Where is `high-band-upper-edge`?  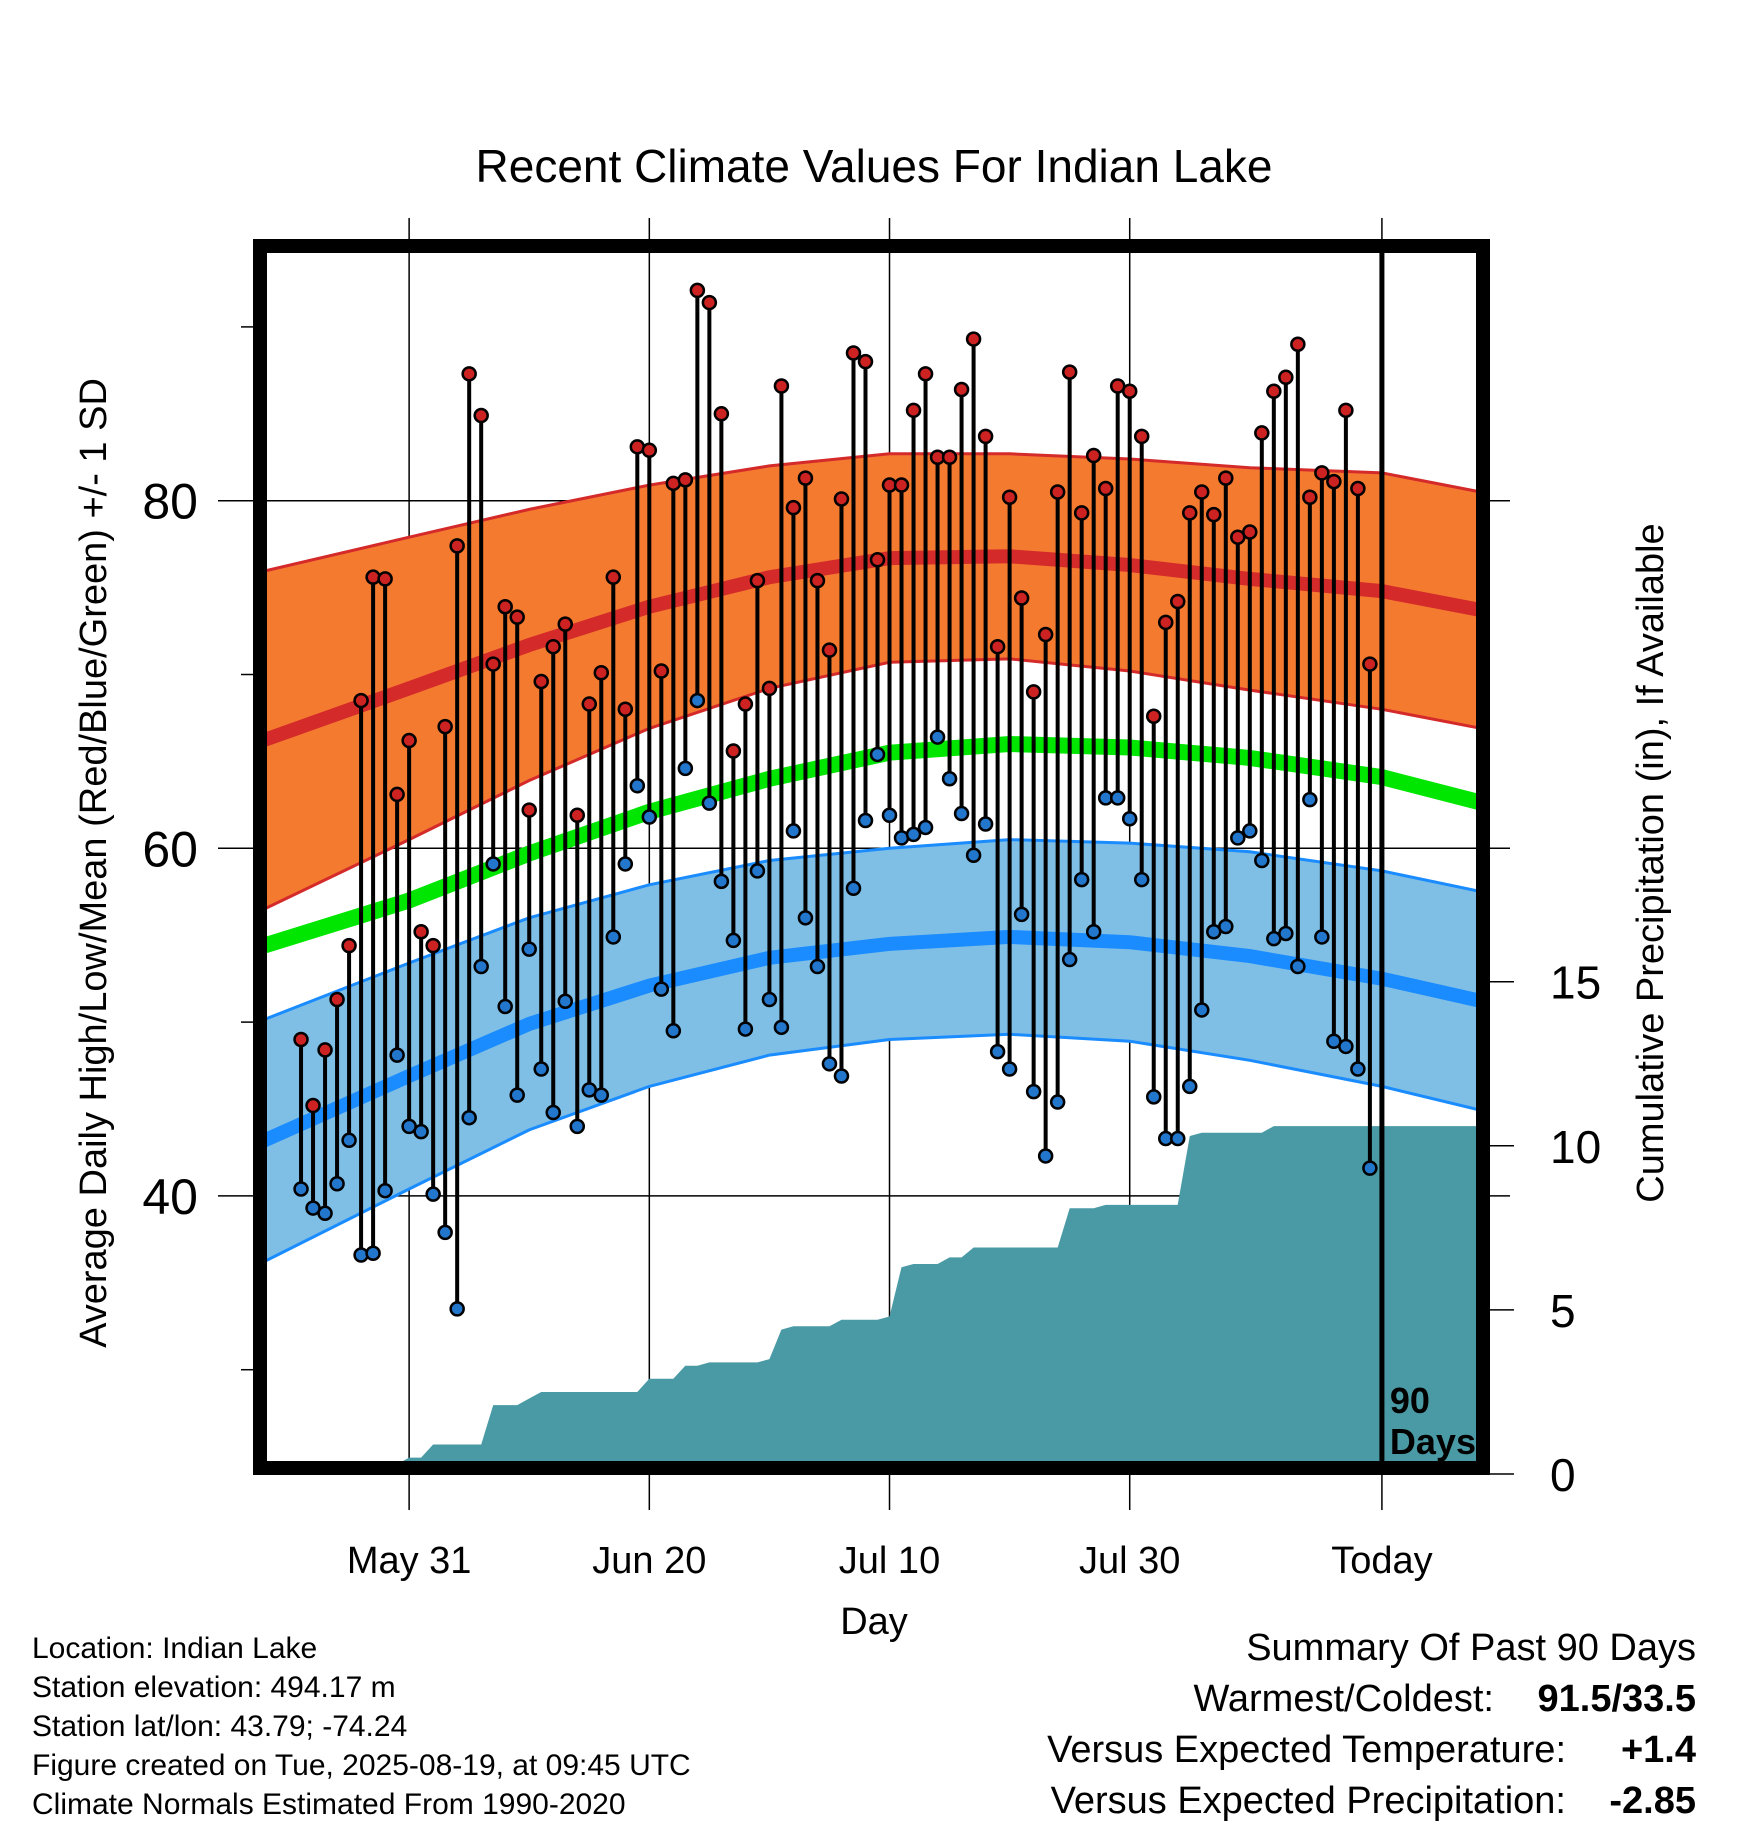 high-band-upper-edge is located at coordinates (871, 513).